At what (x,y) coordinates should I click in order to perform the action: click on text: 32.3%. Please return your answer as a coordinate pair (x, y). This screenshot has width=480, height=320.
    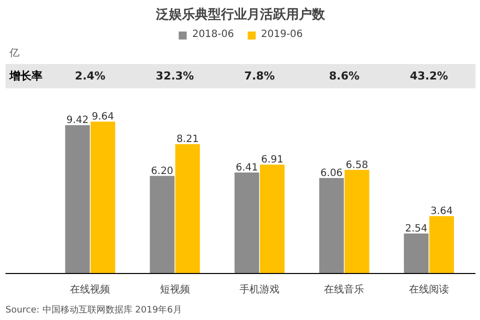
    Looking at the image, I should click on (175, 76).